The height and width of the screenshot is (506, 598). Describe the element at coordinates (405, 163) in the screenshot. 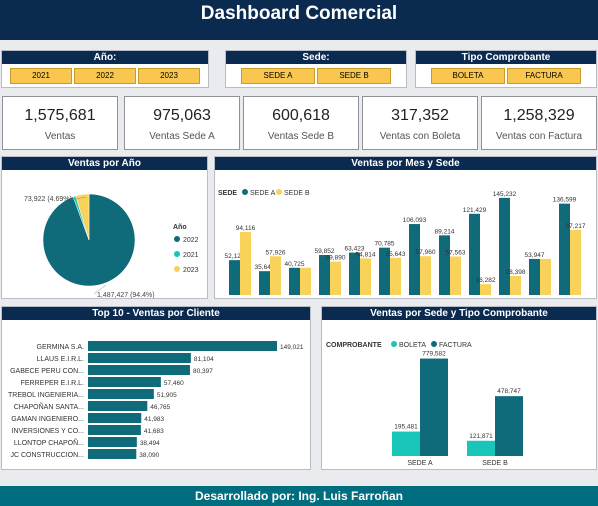

I see `chart-title: Ventas por Mes y Sede` at that location.